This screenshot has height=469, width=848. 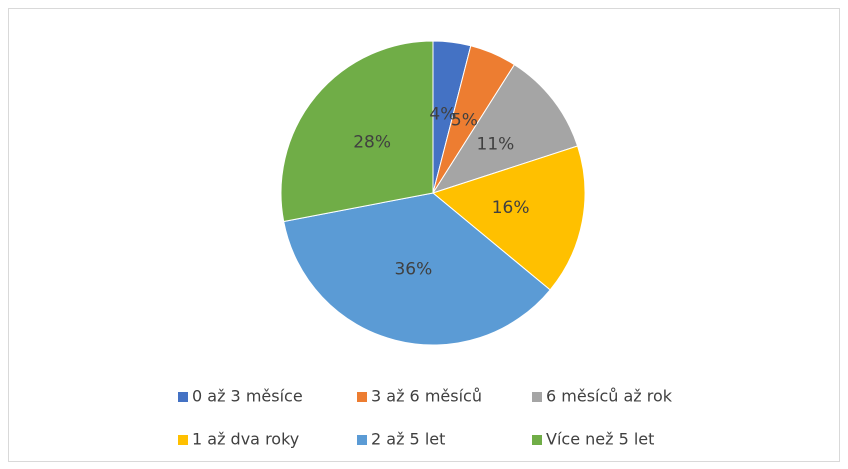 What do you see at coordinates (372, 143) in the screenshot?
I see `data-label: 28%` at bounding box center [372, 143].